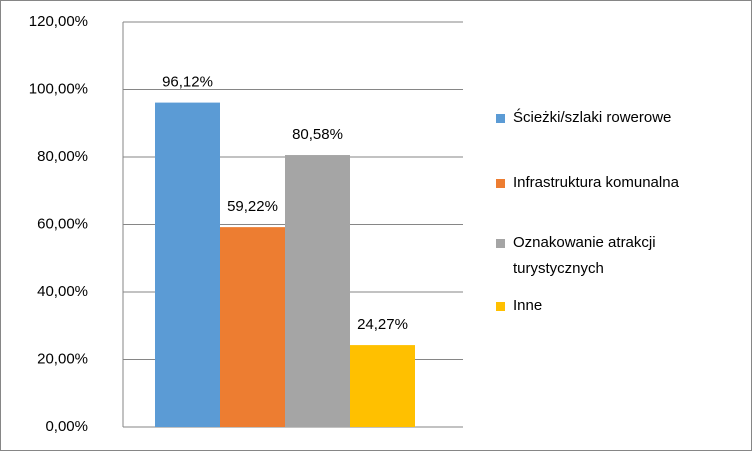 The image size is (752, 451). Describe the element at coordinates (317, 134) in the screenshot. I see `value-label: 80,58%` at that location.